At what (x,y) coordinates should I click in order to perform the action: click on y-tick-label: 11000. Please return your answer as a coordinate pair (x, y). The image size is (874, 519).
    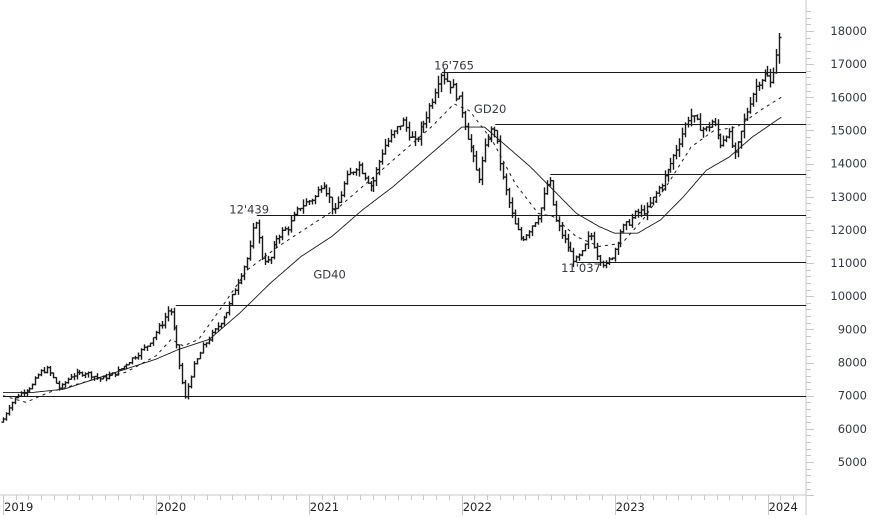
    Looking at the image, I should click on (848, 263).